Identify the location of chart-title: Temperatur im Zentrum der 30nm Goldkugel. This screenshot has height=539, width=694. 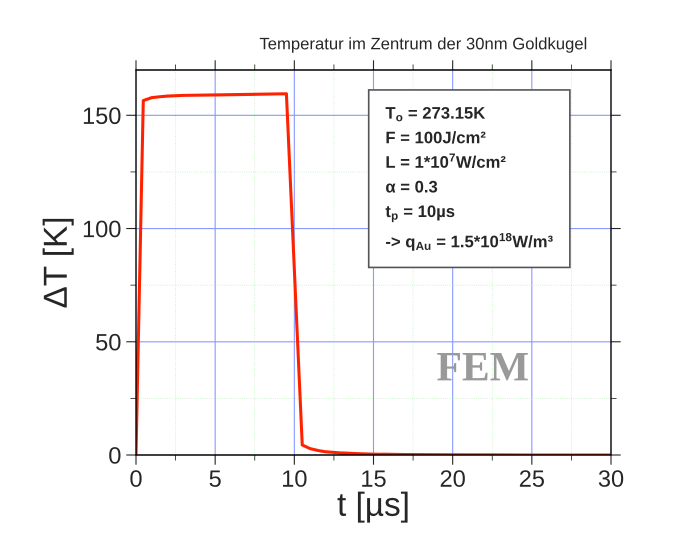
(423, 45).